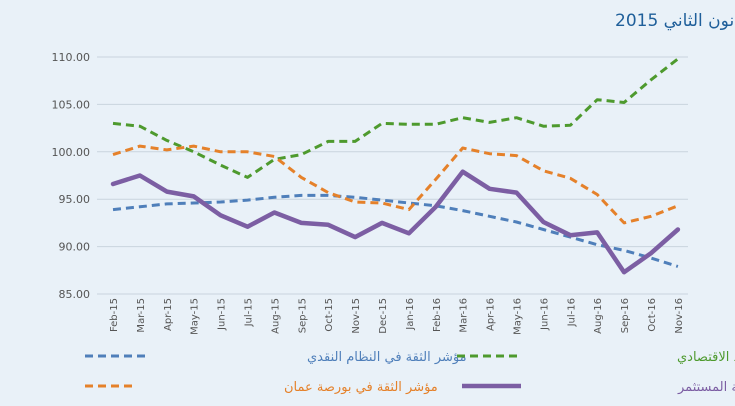  Describe the element at coordinates (625, 315) in the screenshot. I see `x-tick-label: Sep-16` at that location.